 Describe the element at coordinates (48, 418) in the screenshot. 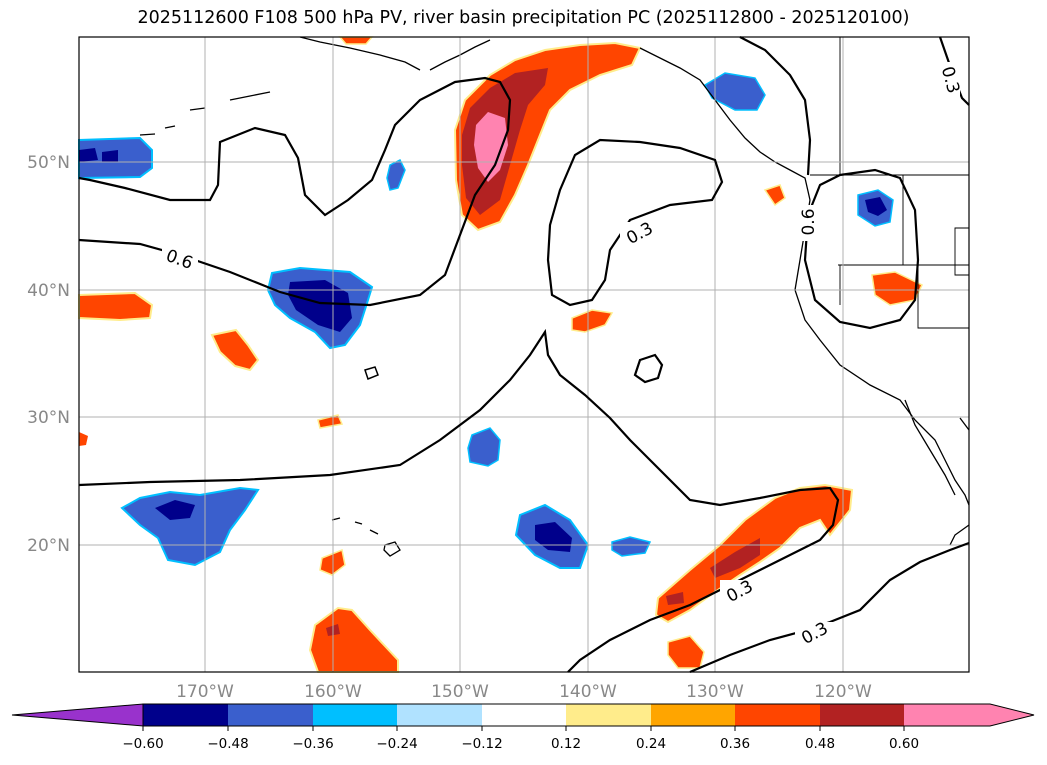

I see `lat-label: 30°N` at that location.